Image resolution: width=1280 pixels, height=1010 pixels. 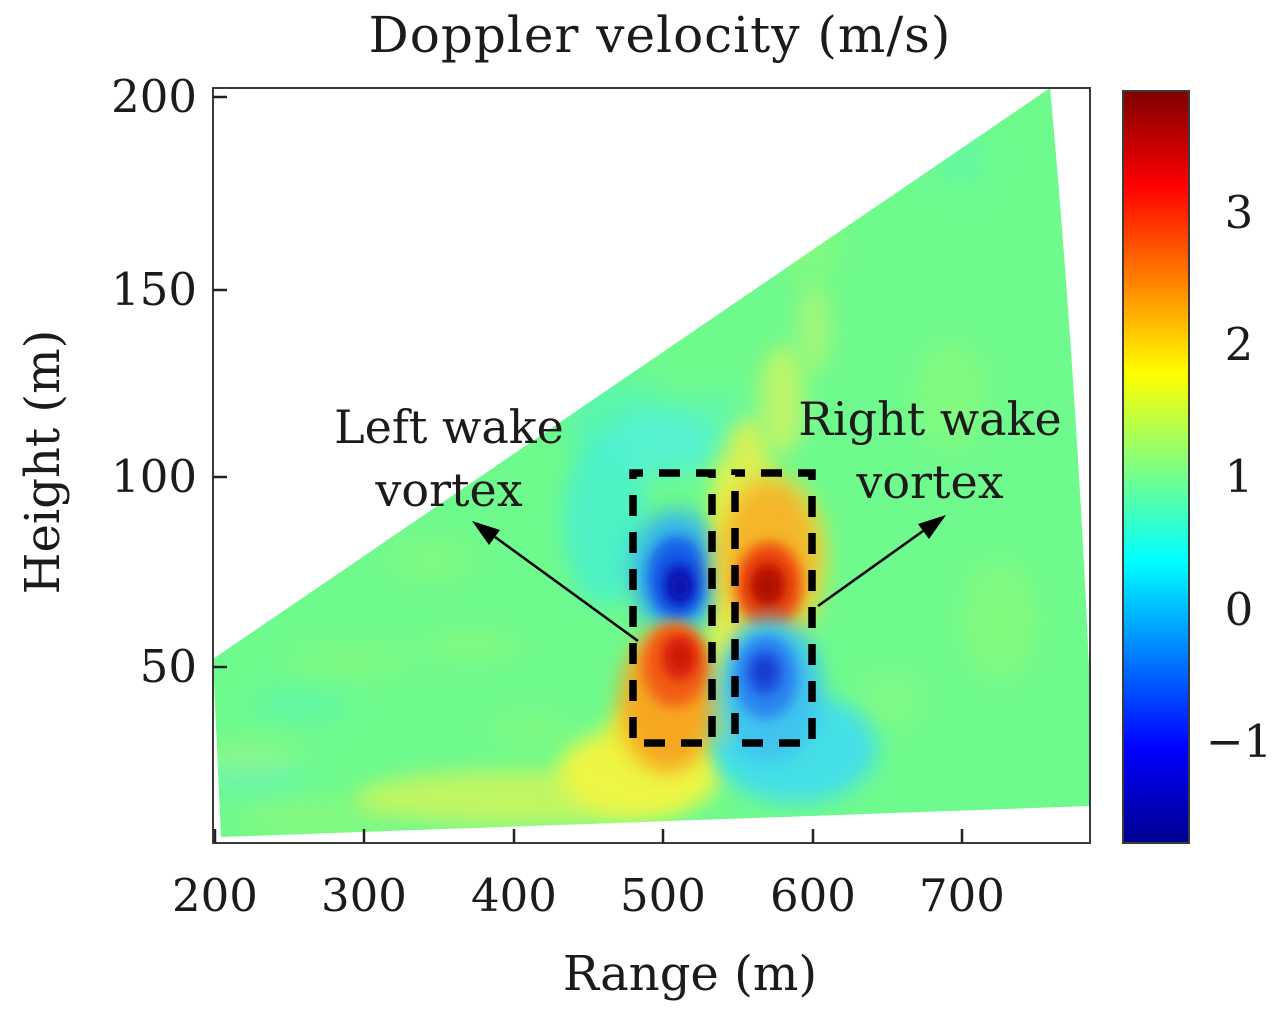 I want to click on colorbar-tick-label: 0, so click(x=1239, y=609).